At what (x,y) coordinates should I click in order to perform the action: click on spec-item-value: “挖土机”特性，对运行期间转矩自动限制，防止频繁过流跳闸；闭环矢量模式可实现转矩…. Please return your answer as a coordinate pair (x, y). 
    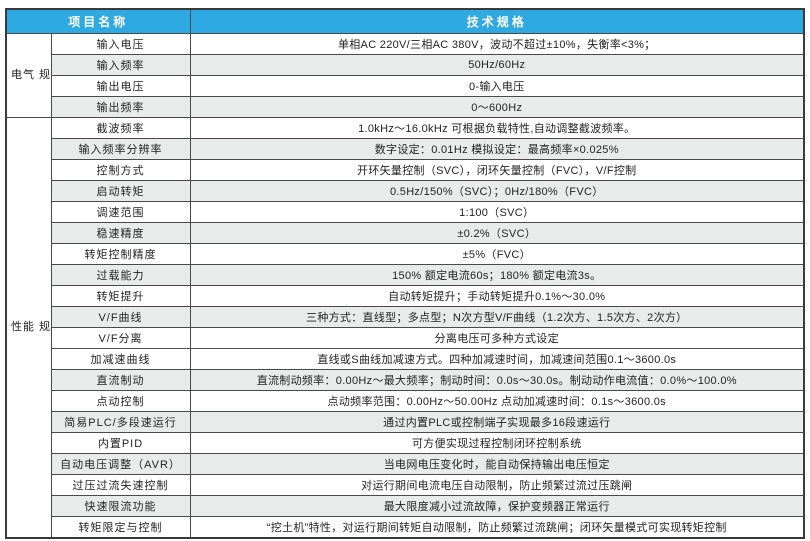
    Looking at the image, I should click on (497, 527).